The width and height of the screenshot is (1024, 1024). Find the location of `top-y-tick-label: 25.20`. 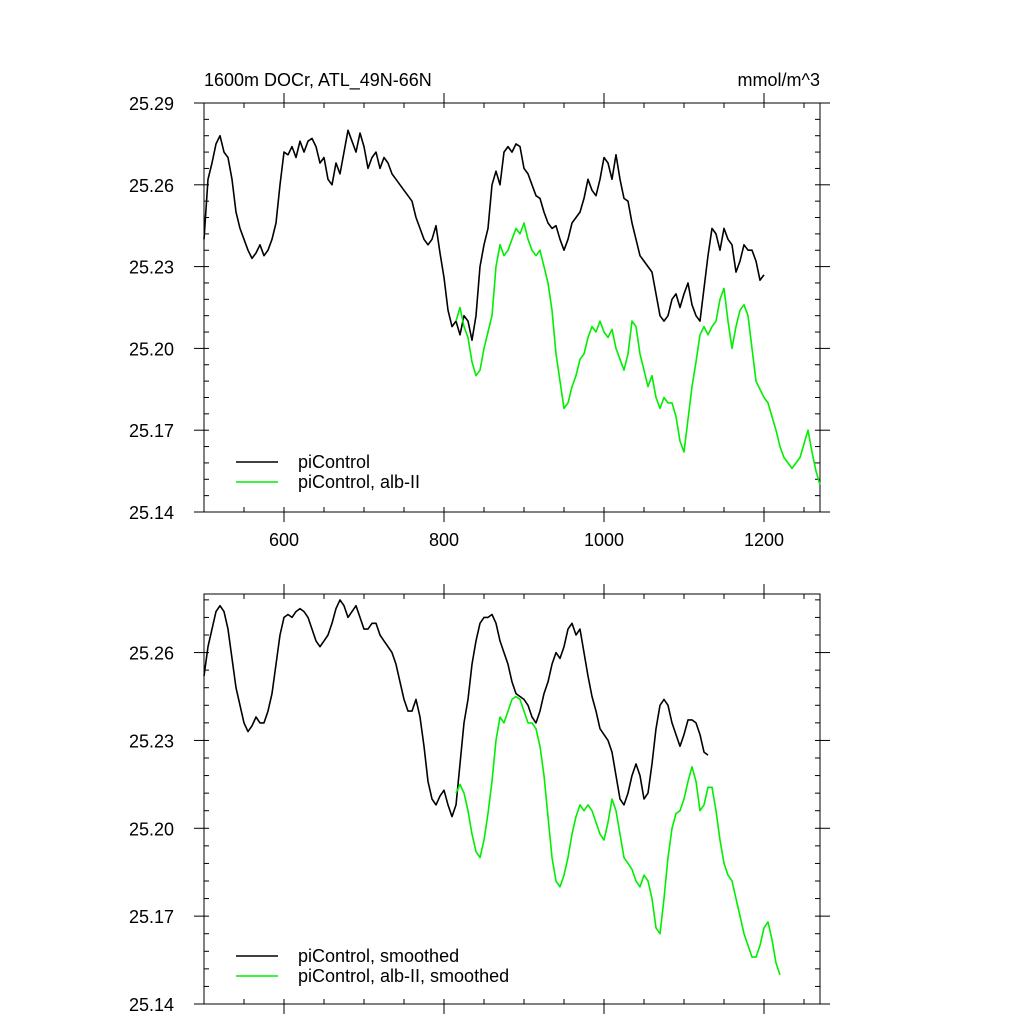

top-y-tick-label: 25.20 is located at coordinates (151, 349).